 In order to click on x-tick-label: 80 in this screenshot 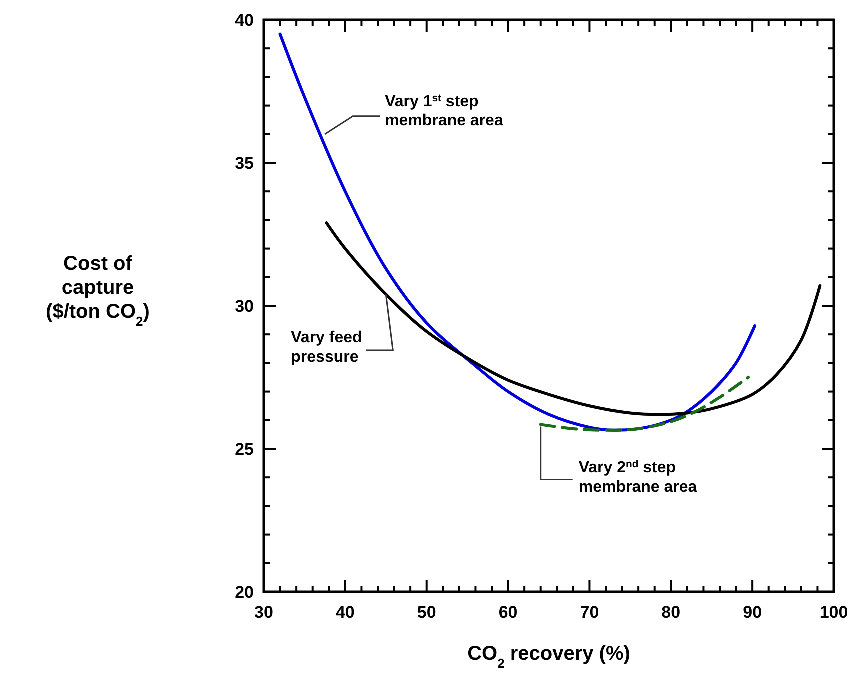, I will do `click(671, 612)`.